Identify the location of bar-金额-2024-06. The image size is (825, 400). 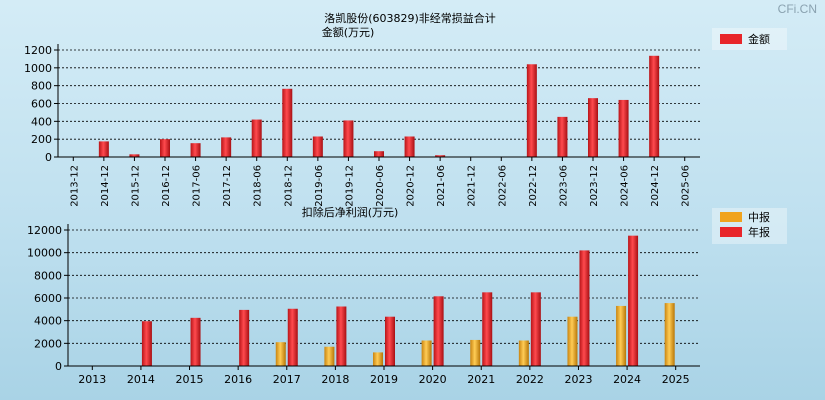
(623, 128).